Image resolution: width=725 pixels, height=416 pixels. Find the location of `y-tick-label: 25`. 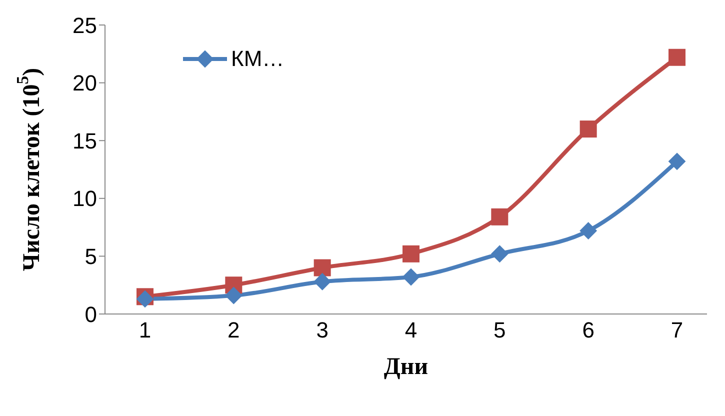

y-tick-label: 25 is located at coordinates (84, 25).